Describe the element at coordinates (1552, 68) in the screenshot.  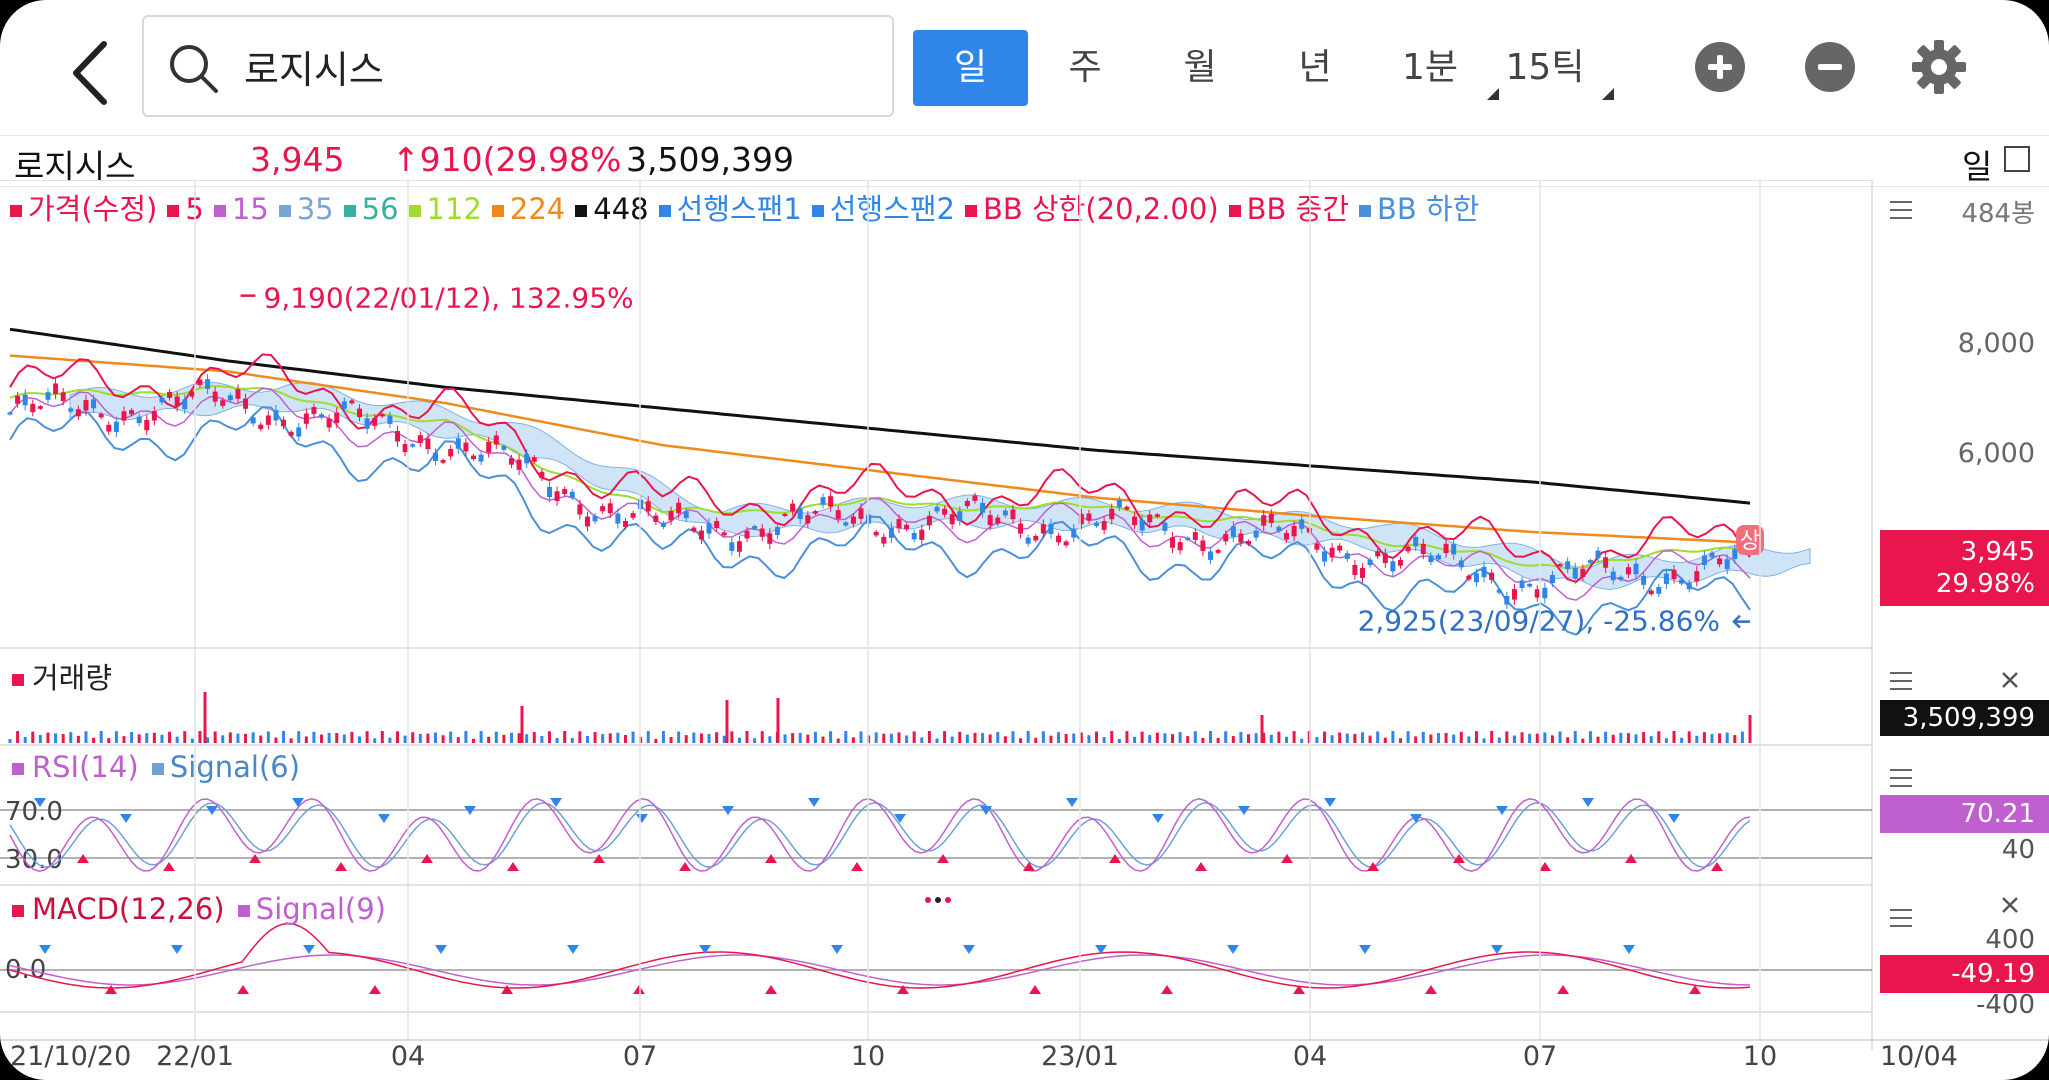
I see `period-15tick-button: 15틱` at that location.